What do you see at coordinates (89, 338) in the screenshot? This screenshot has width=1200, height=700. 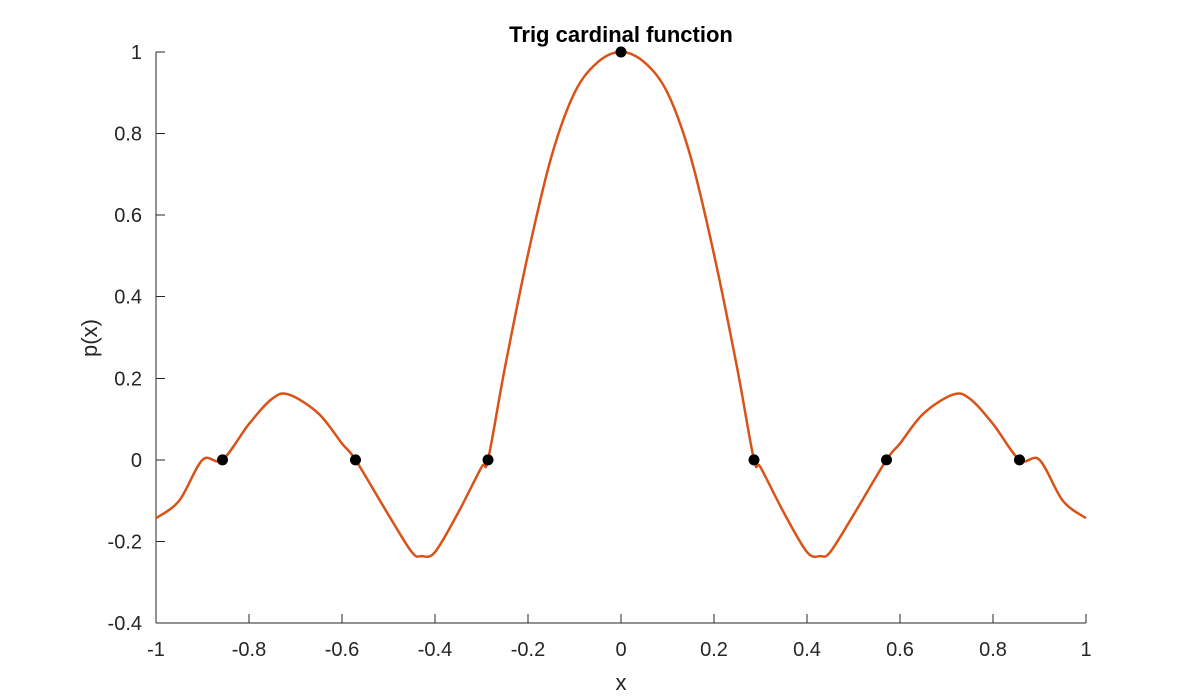 I see `y-axis-label: p(x)` at bounding box center [89, 338].